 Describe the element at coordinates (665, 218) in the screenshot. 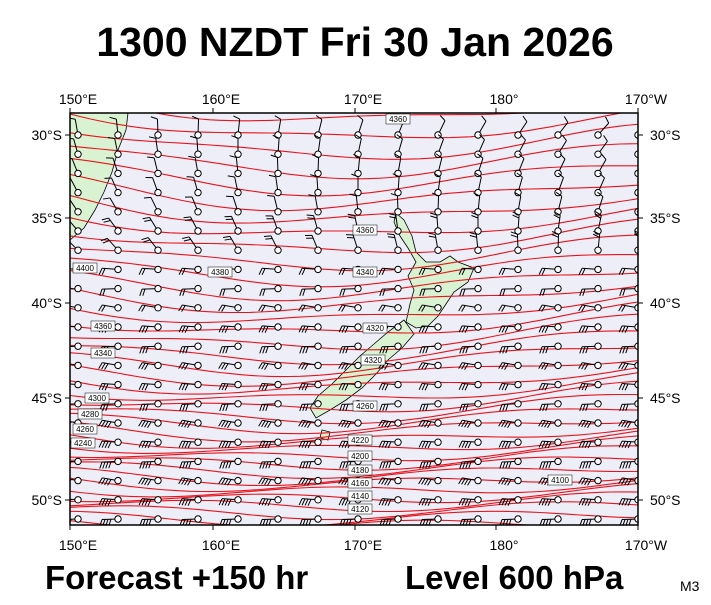

I see `lat-label-right: 35°S` at that location.